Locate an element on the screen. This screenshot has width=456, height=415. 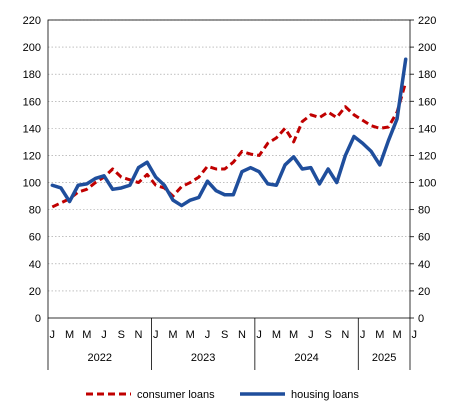
legend: consumer loans housing loans is located at coordinates (222, 395).